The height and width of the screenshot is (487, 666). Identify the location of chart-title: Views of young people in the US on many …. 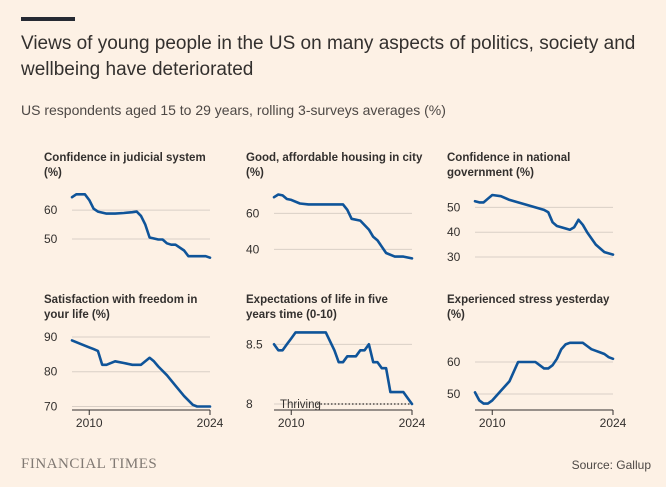
(328, 56).